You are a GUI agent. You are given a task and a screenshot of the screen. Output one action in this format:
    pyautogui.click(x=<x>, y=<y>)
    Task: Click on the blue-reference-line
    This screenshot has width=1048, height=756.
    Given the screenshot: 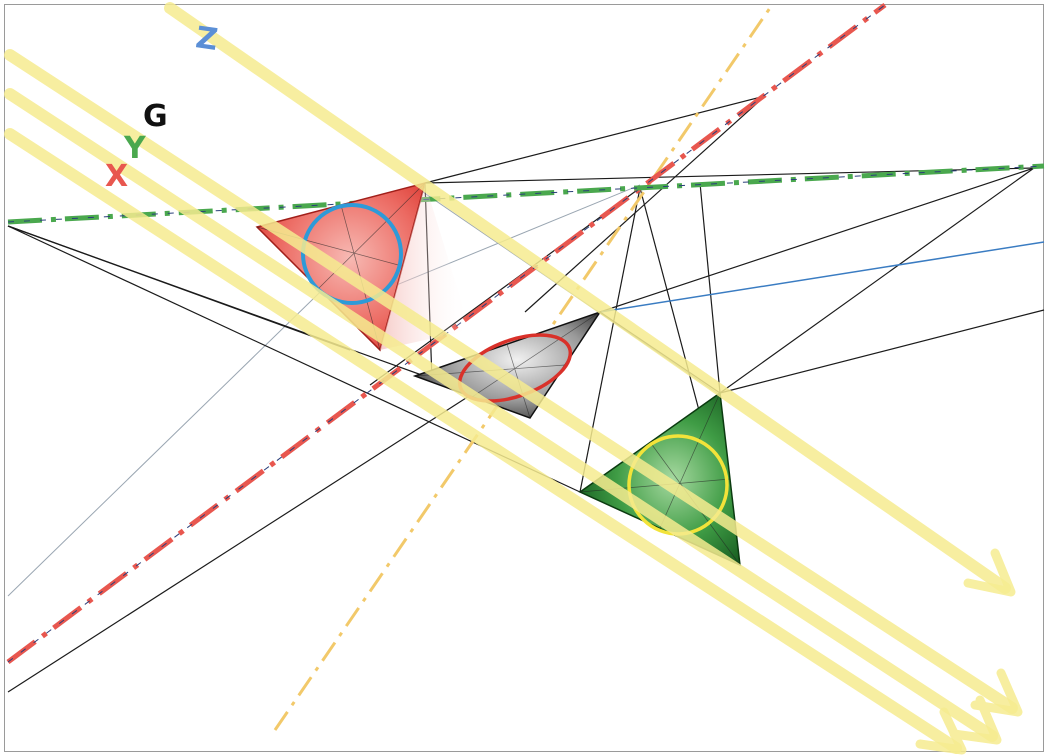 What is the action you would take?
    pyautogui.click(x=822, y=277)
    